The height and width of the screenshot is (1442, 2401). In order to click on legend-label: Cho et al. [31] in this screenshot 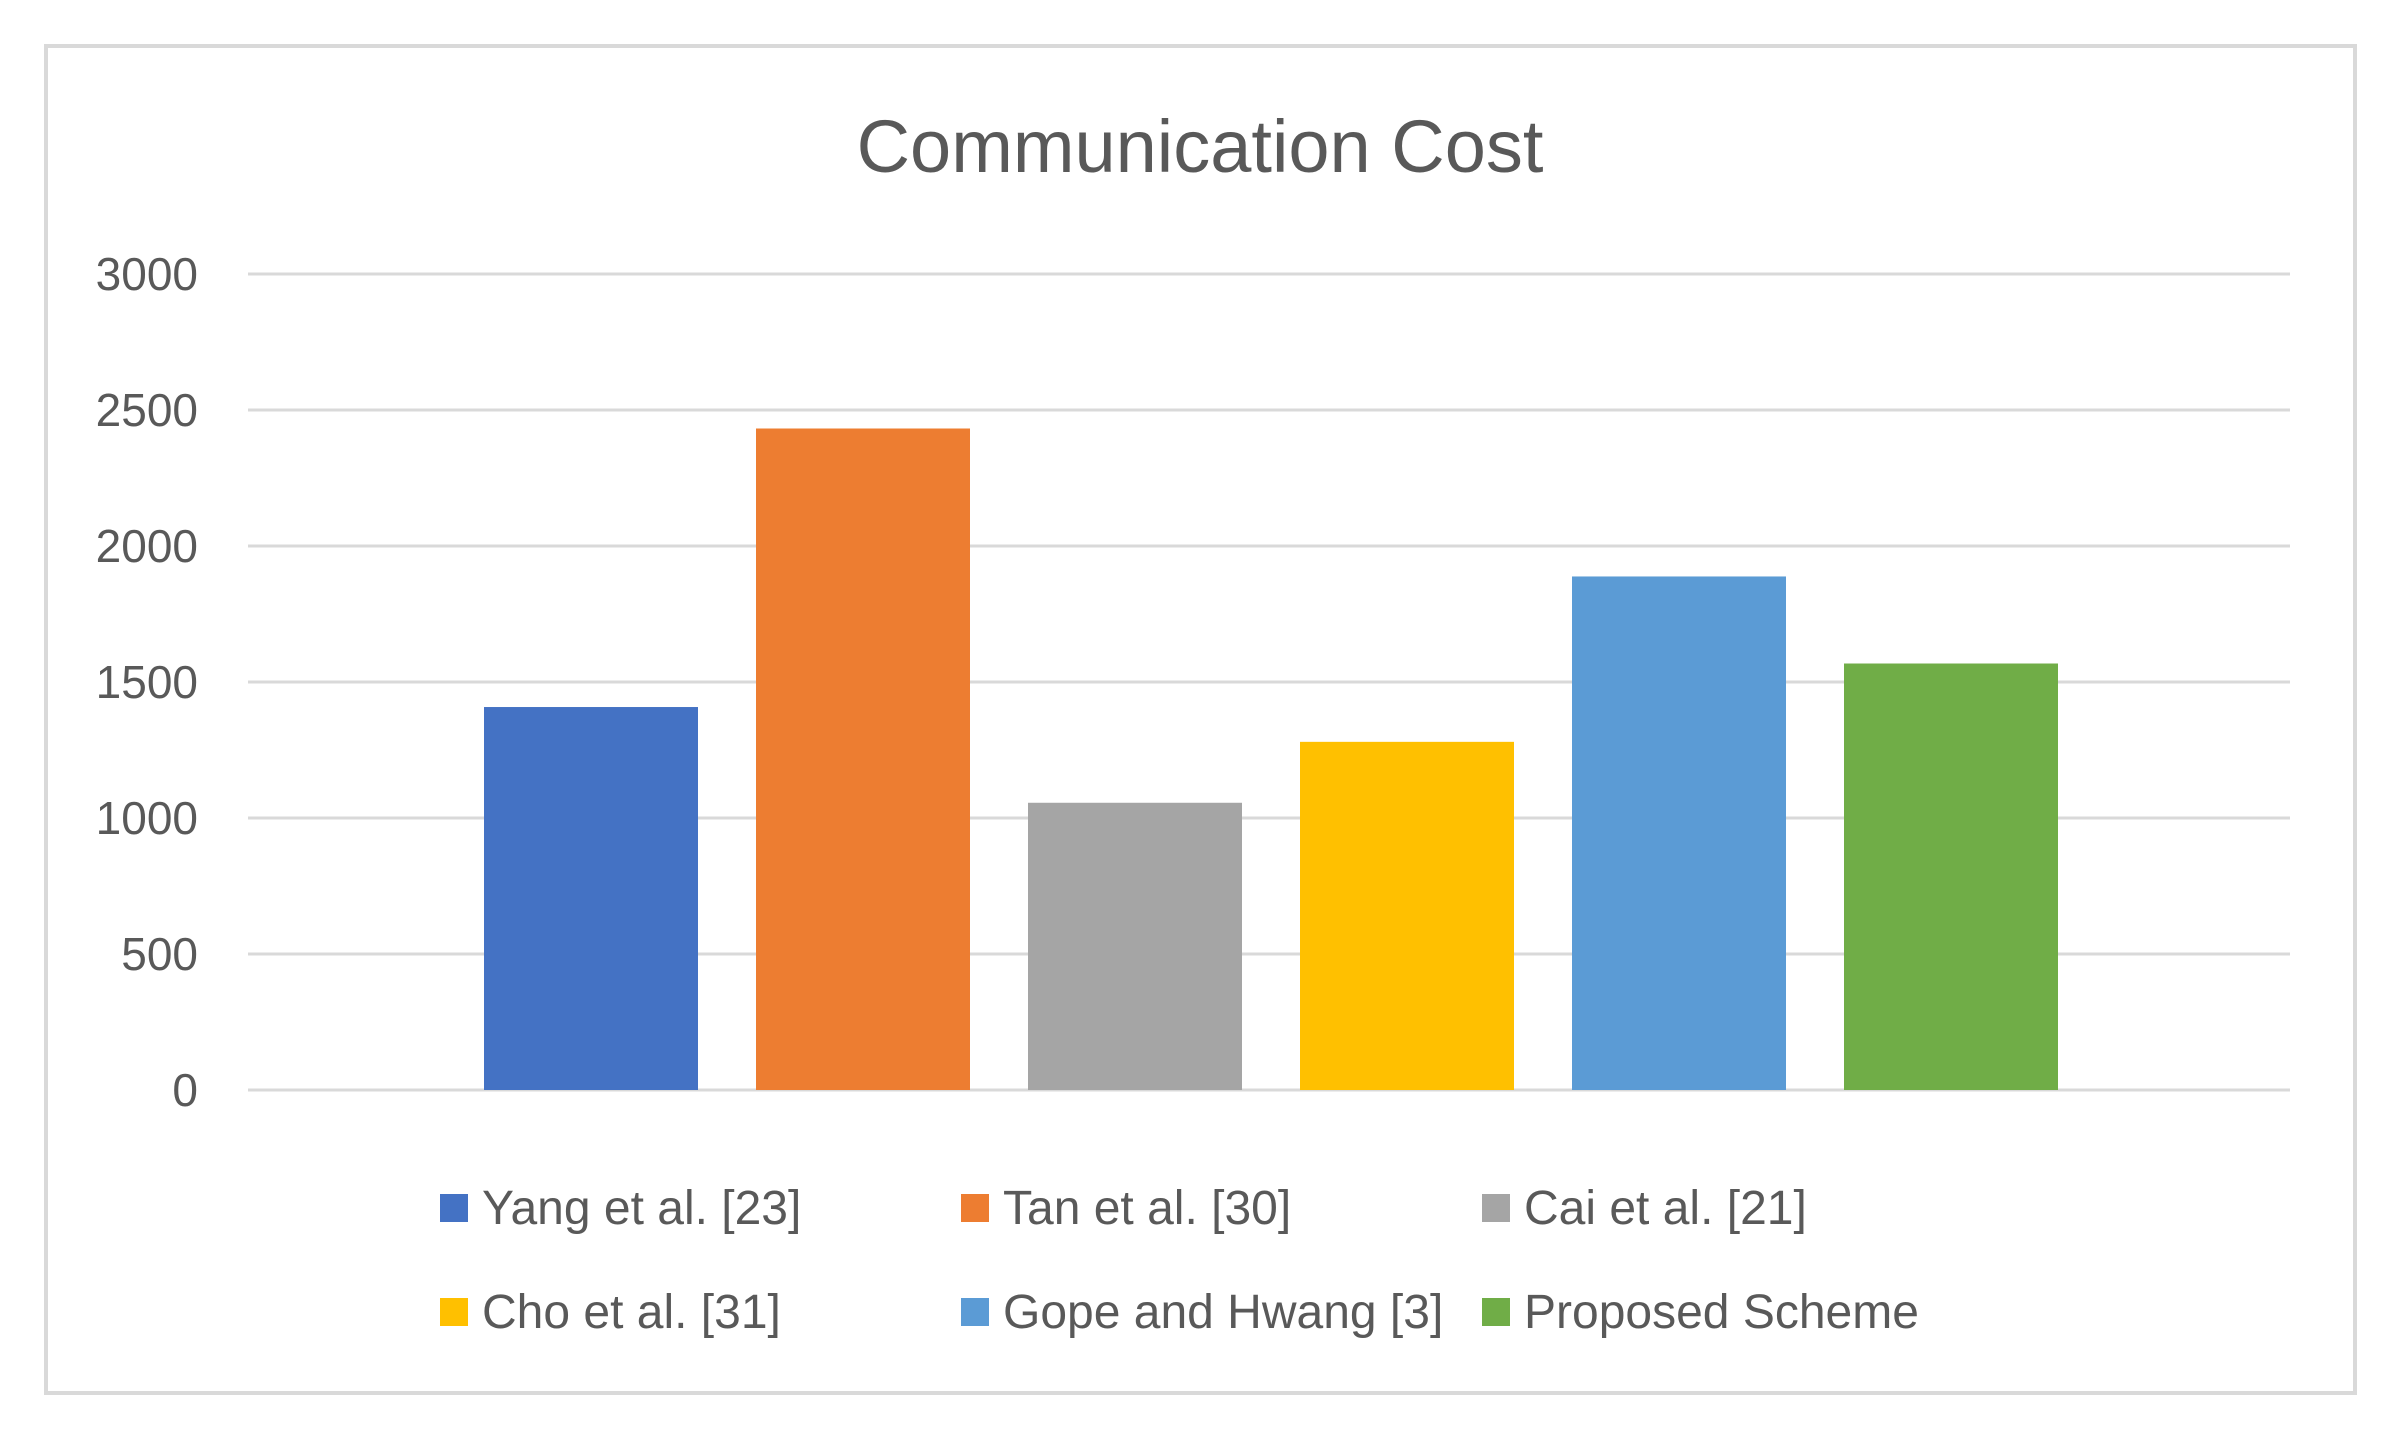, I will do `click(631, 1312)`.